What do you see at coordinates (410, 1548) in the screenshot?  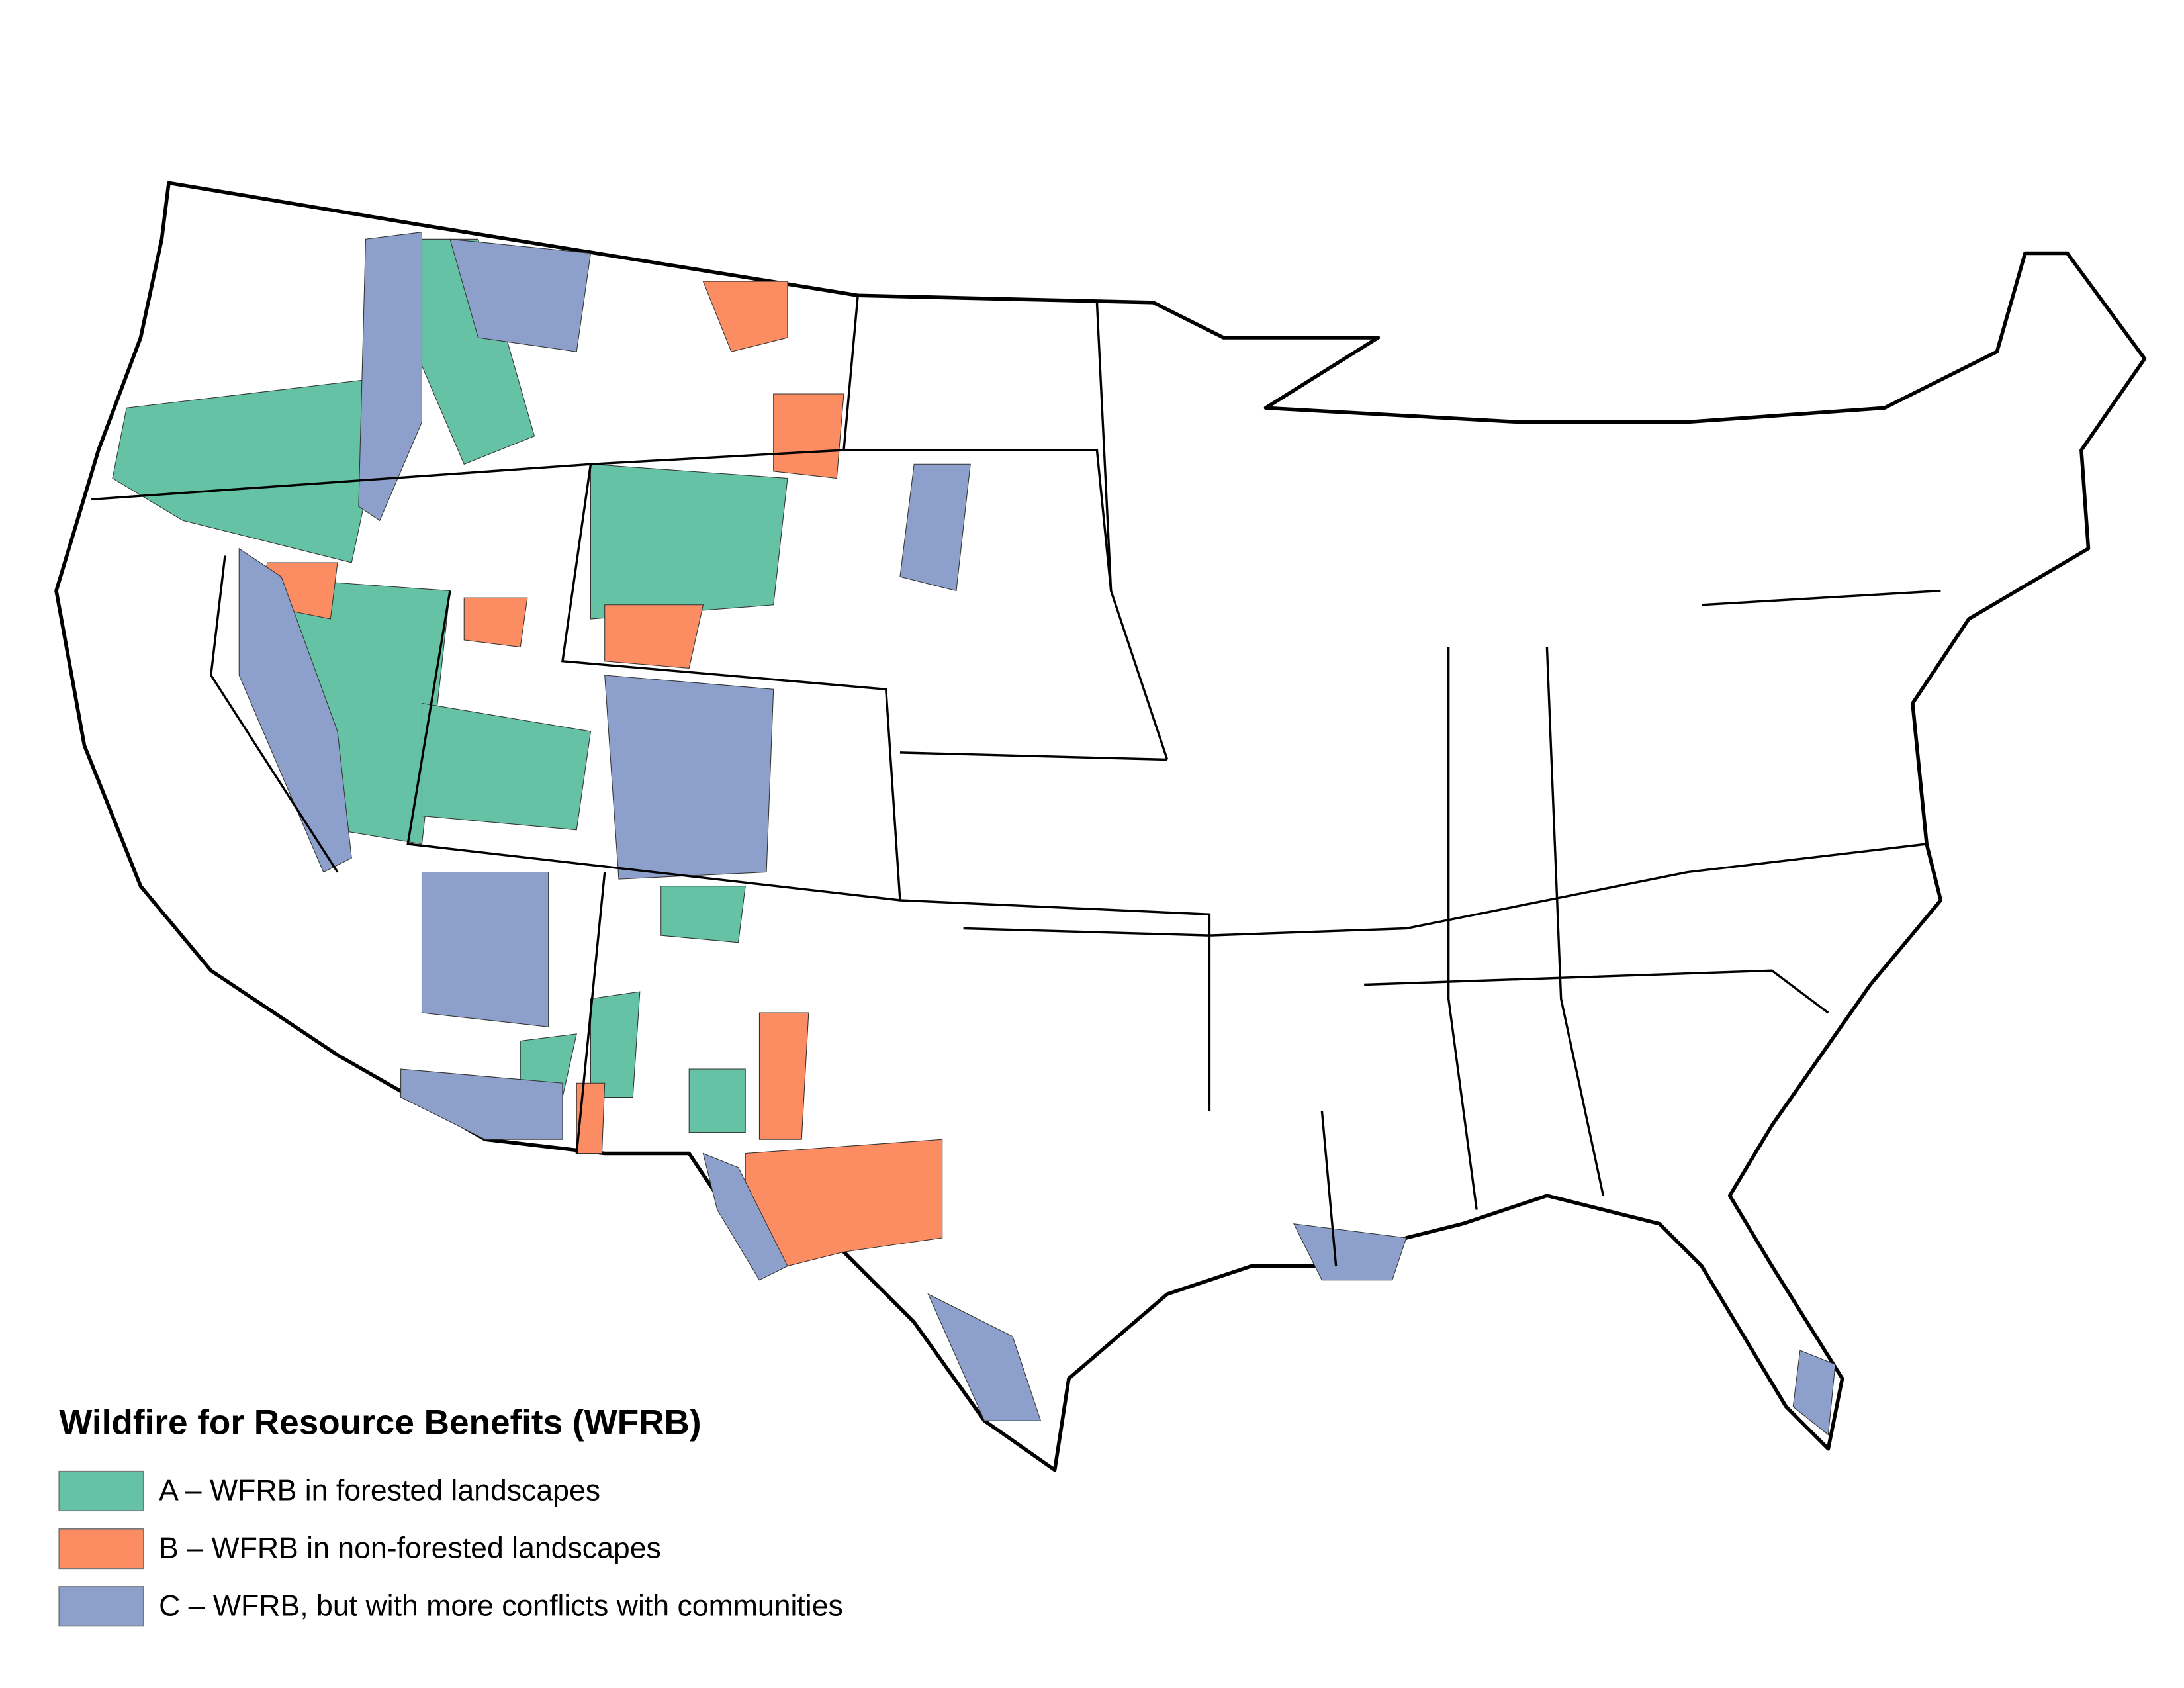 I see `legend-label: B – WFRB in non-forested landscapes` at bounding box center [410, 1548].